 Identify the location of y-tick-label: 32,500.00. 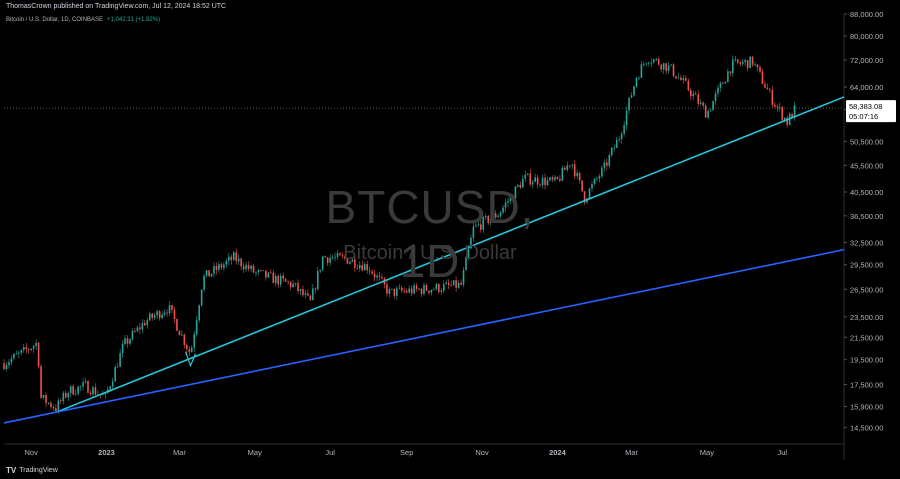
(866, 242).